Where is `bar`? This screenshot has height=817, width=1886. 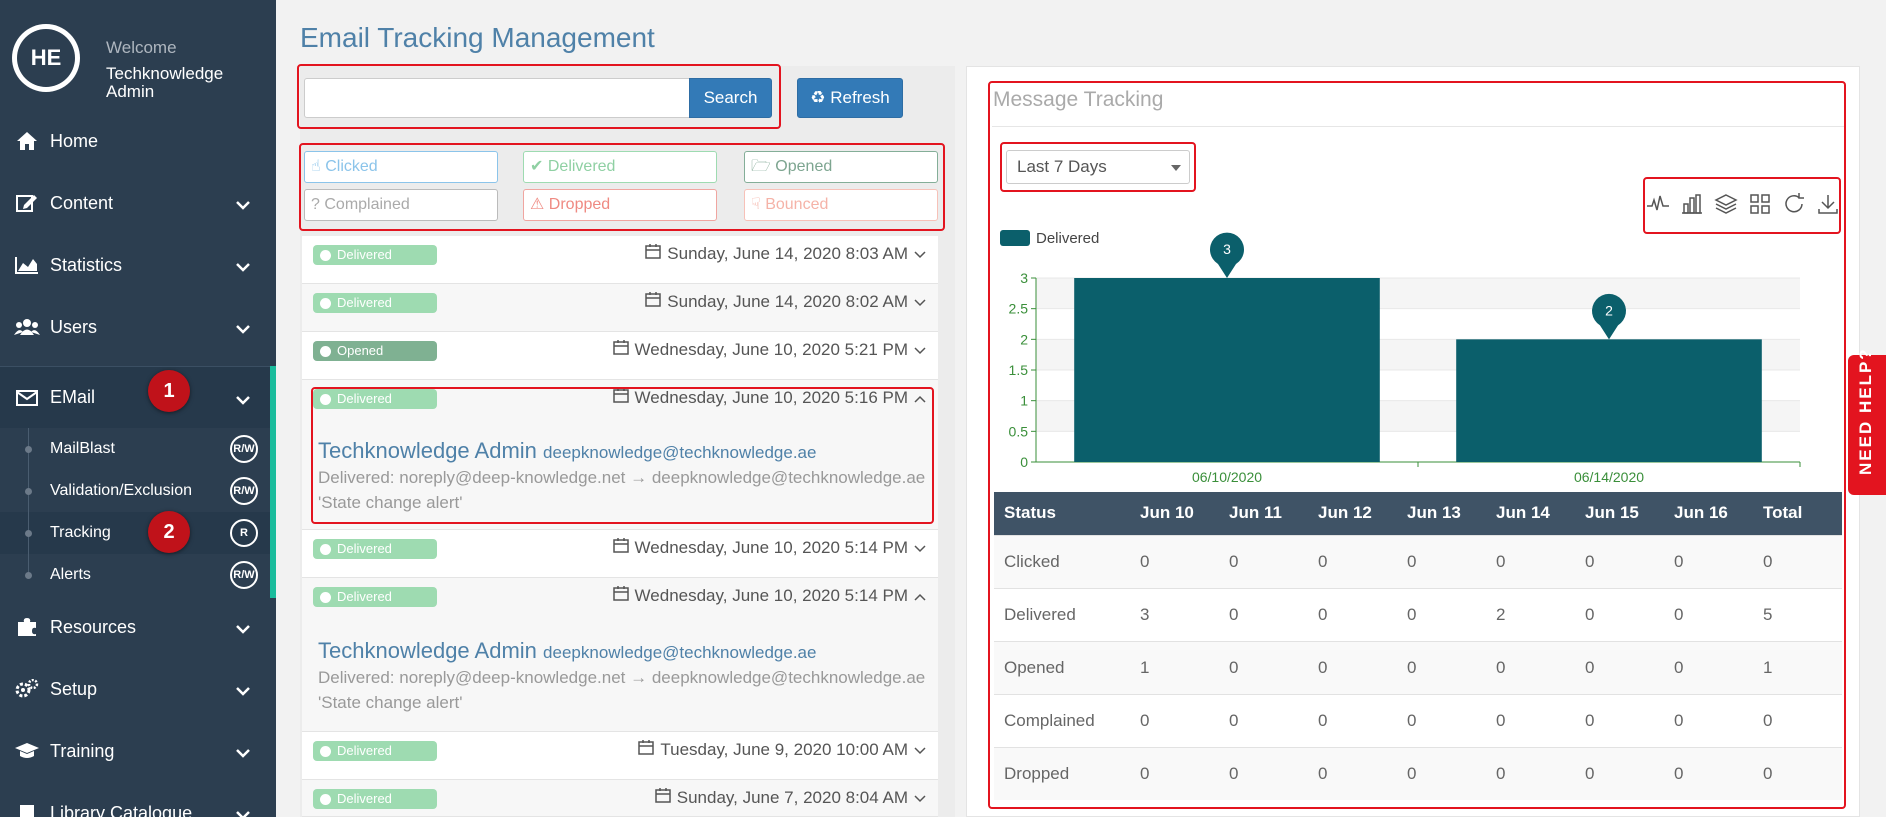 bar is located at coordinates (1227, 370).